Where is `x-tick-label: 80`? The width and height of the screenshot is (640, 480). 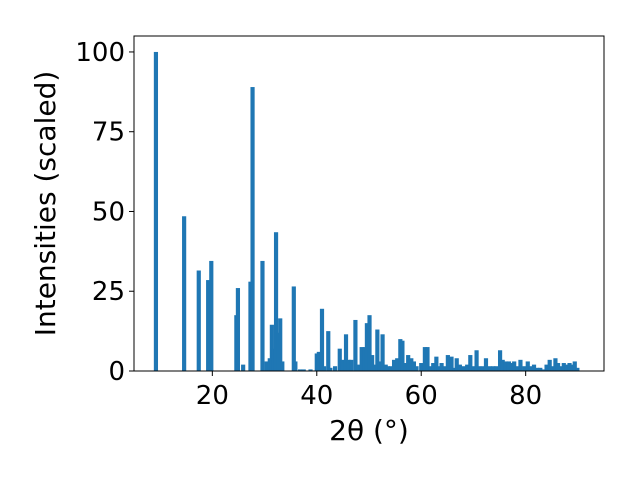 x-tick-label: 80 is located at coordinates (525, 396).